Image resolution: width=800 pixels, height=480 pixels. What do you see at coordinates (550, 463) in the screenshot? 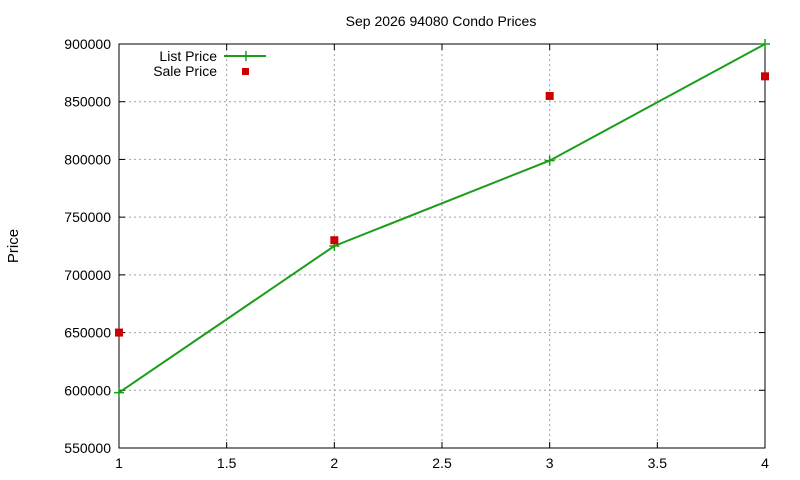
I see `x-tick-label: 3` at bounding box center [550, 463].